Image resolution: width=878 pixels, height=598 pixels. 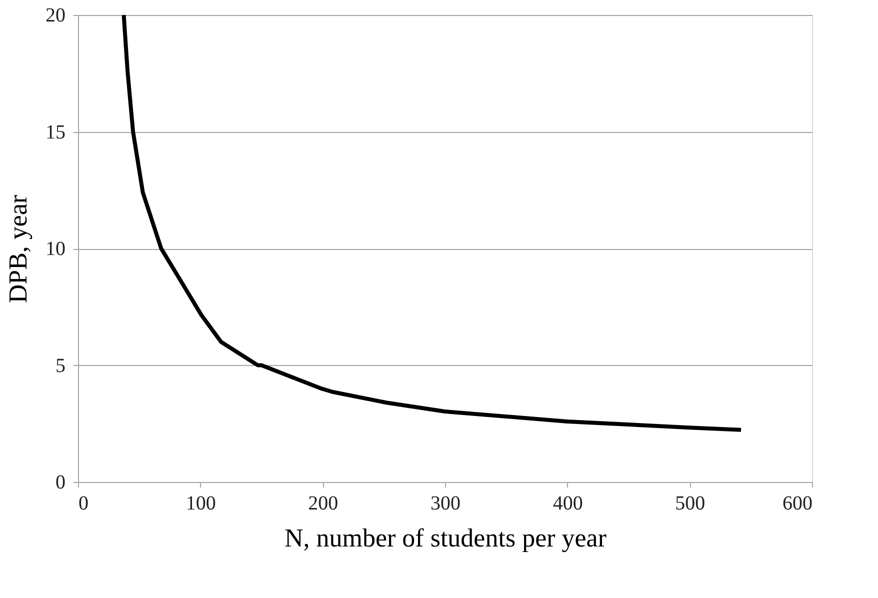 What do you see at coordinates (201, 503) in the screenshot?
I see `x-tick-label: 100` at bounding box center [201, 503].